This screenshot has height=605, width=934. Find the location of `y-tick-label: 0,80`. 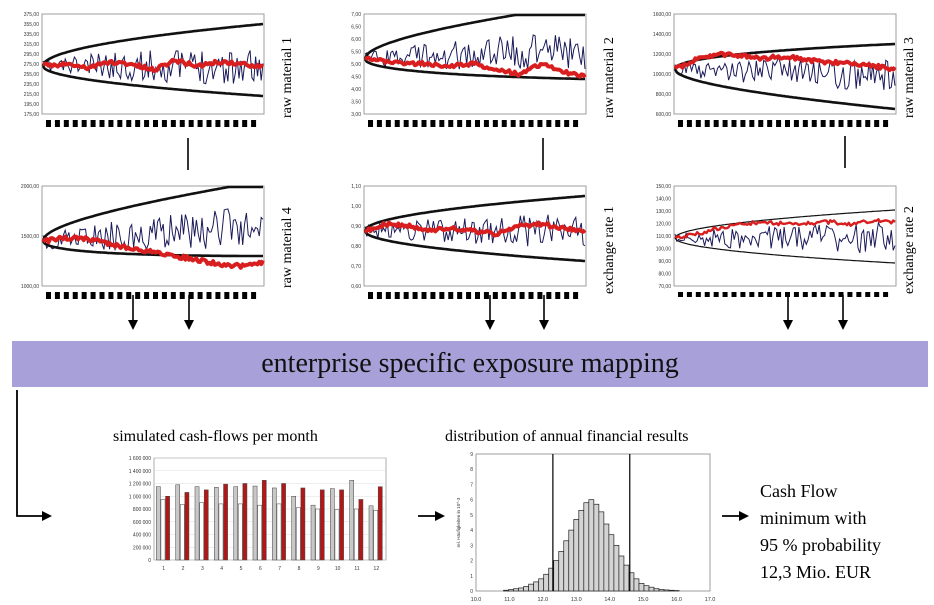

y-tick-label: 0,80 is located at coordinates (356, 247).